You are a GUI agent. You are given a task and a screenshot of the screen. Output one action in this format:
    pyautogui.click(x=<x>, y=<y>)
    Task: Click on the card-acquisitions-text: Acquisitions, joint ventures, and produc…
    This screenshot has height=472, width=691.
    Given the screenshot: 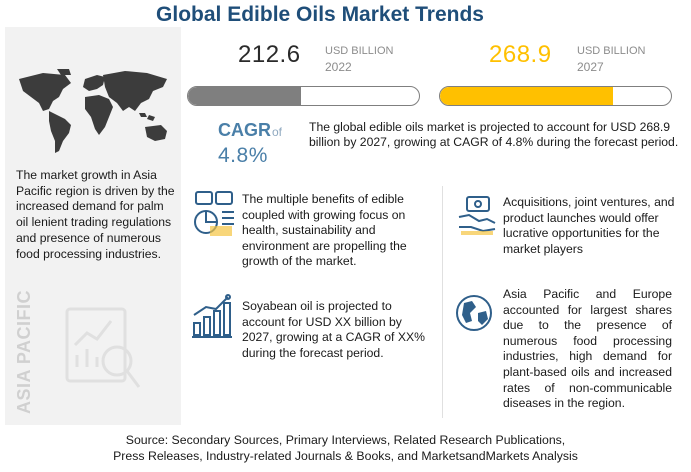 What is the action you would take?
    pyautogui.click(x=589, y=225)
    